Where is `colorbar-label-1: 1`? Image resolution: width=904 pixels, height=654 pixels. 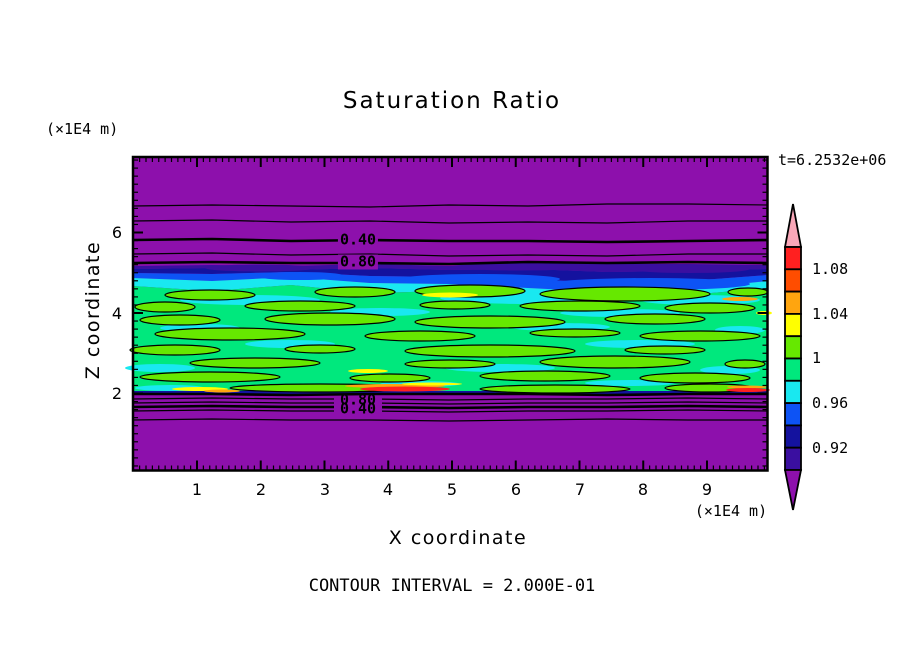
colorbar-label-1: 1 is located at coordinates (817, 358).